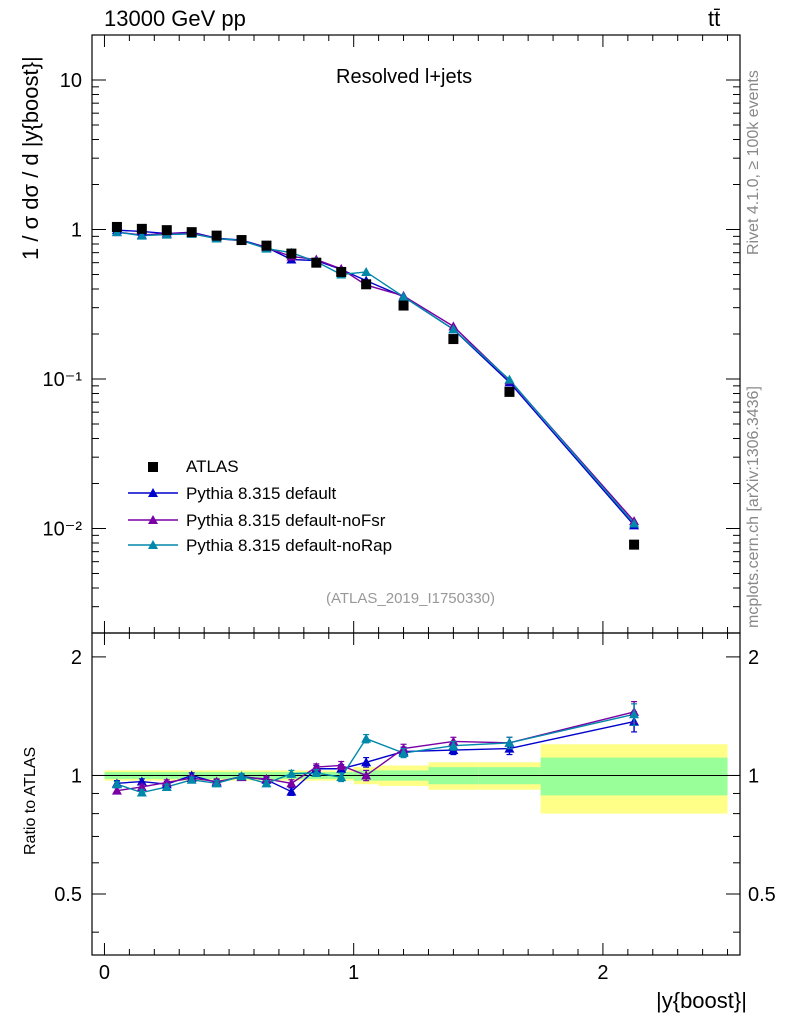  I want to click on x-tick-label: 1, so click(353, 973).